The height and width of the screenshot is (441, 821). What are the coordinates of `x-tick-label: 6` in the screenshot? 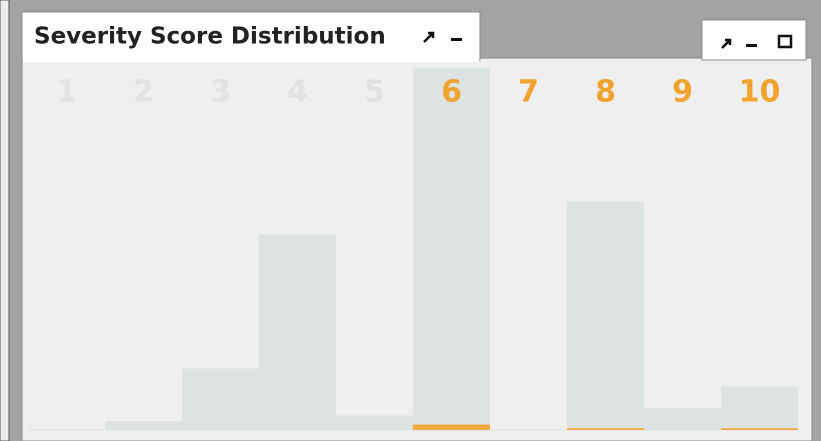 It's located at (451, 92).